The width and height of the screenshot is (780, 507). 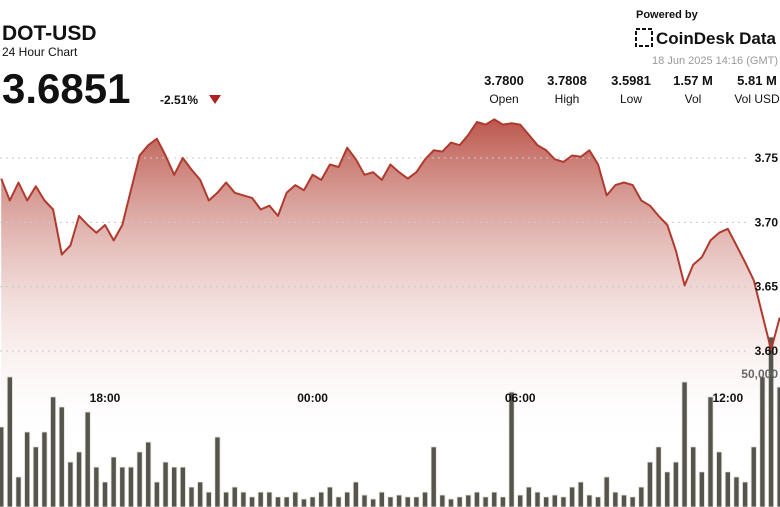 What do you see at coordinates (716, 38) in the screenshot?
I see `brand: CoinDesk Data` at bounding box center [716, 38].